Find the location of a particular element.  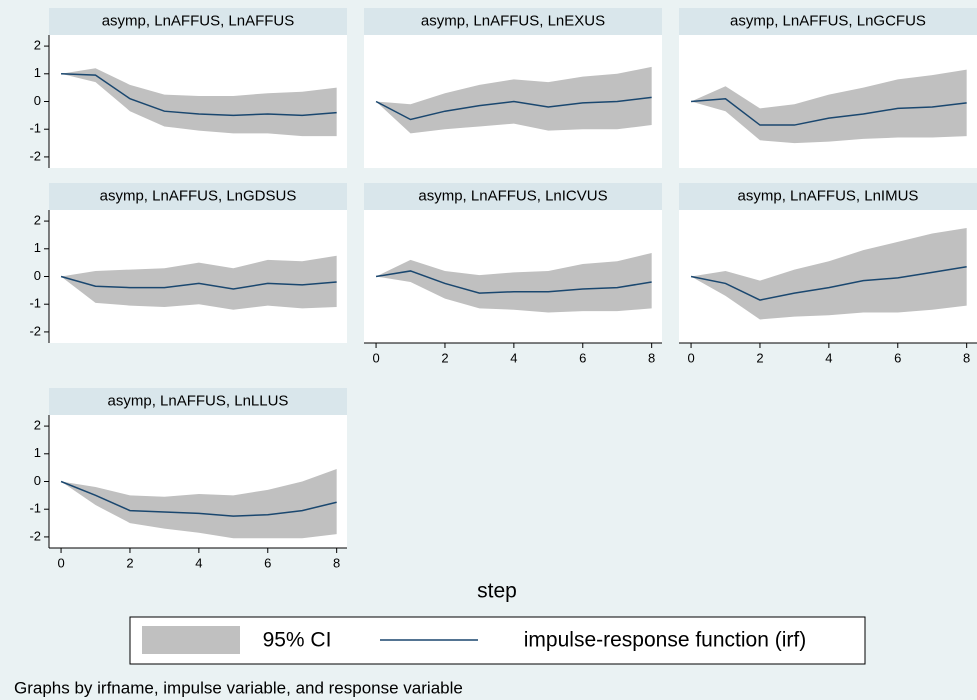

panel-title: asymp, LnAFFUS, LnGCFUS is located at coordinates (828, 20).